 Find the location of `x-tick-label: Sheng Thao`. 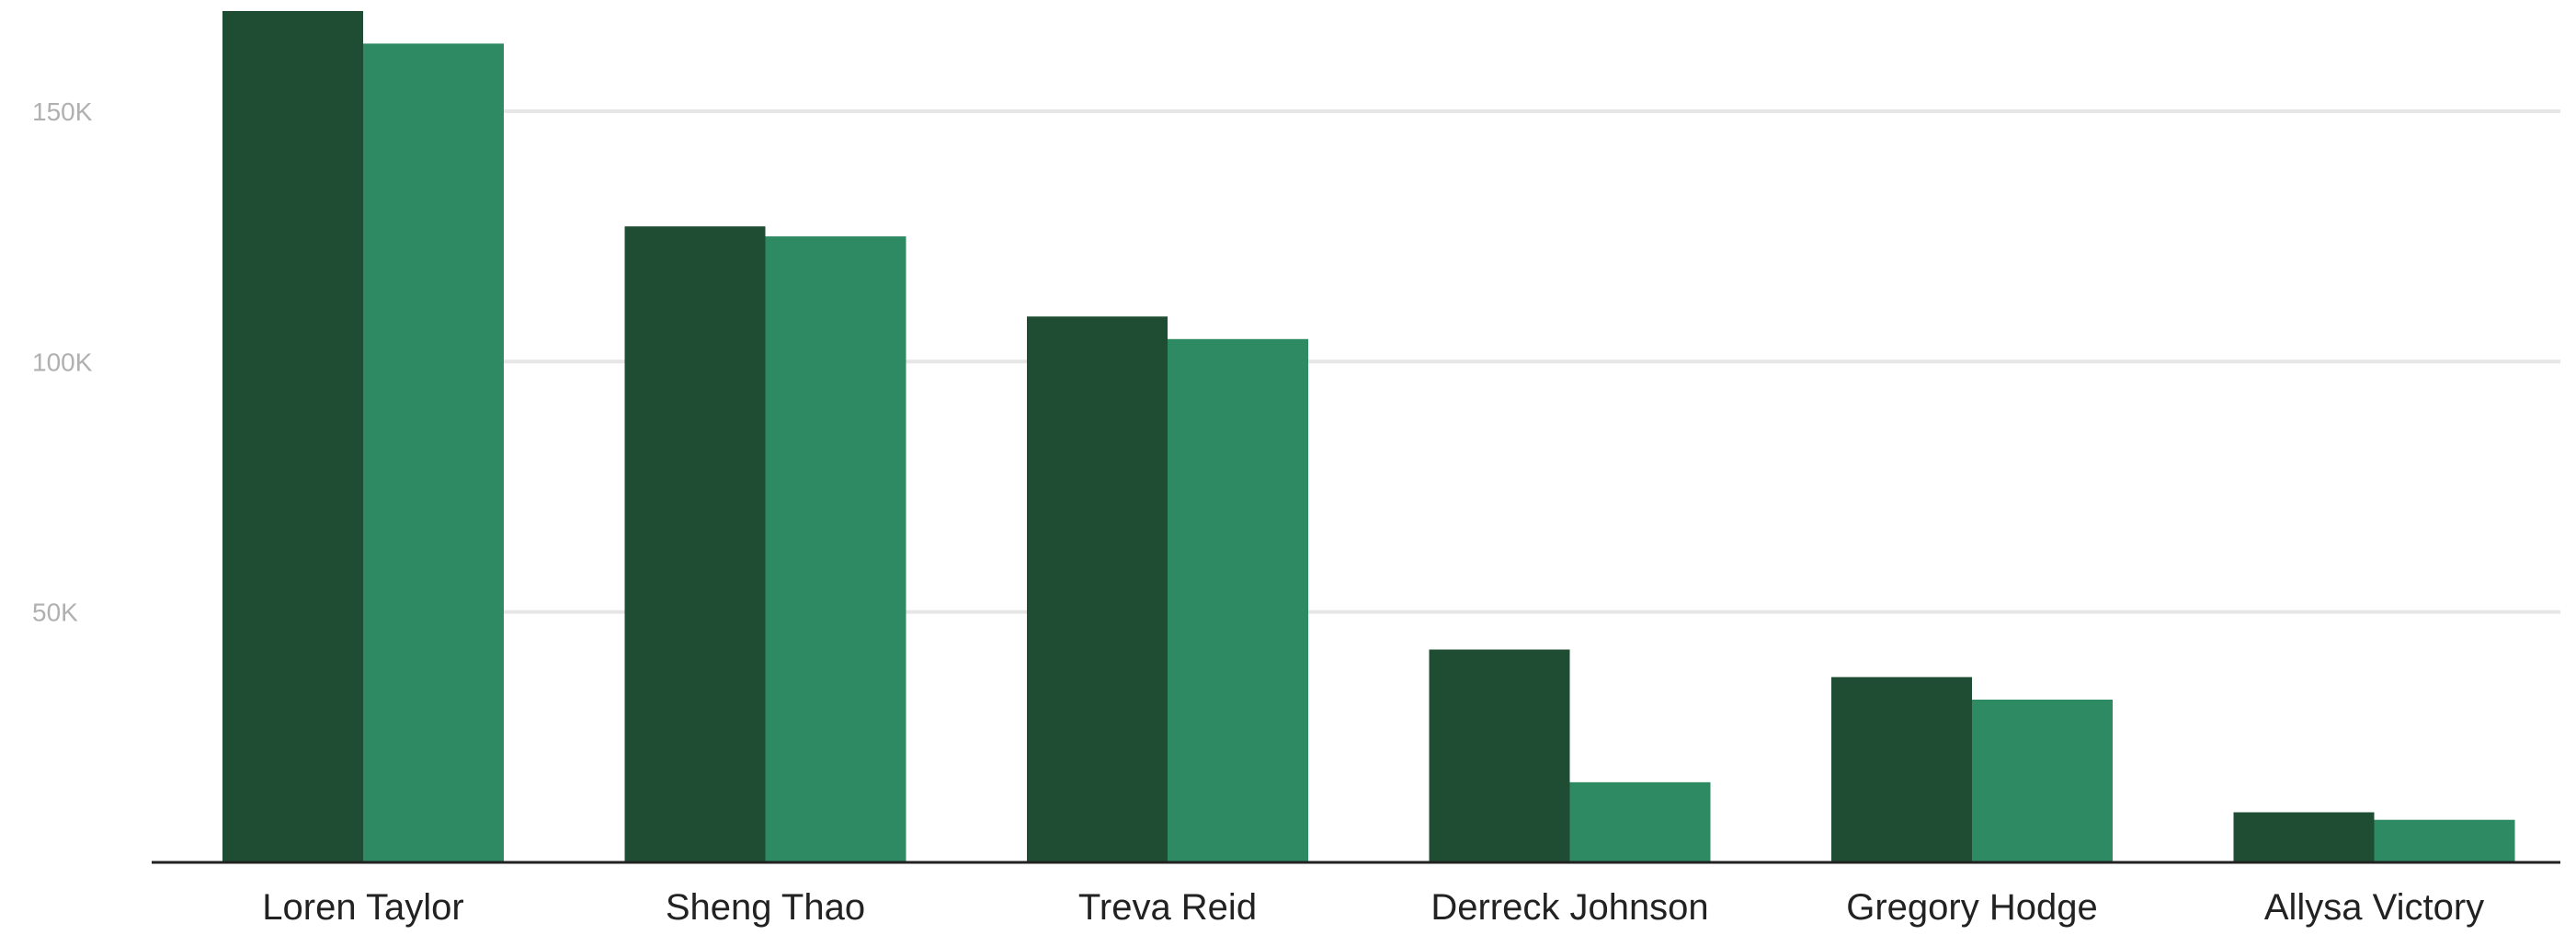

x-tick-label: Sheng Thao is located at coordinates (765, 907).